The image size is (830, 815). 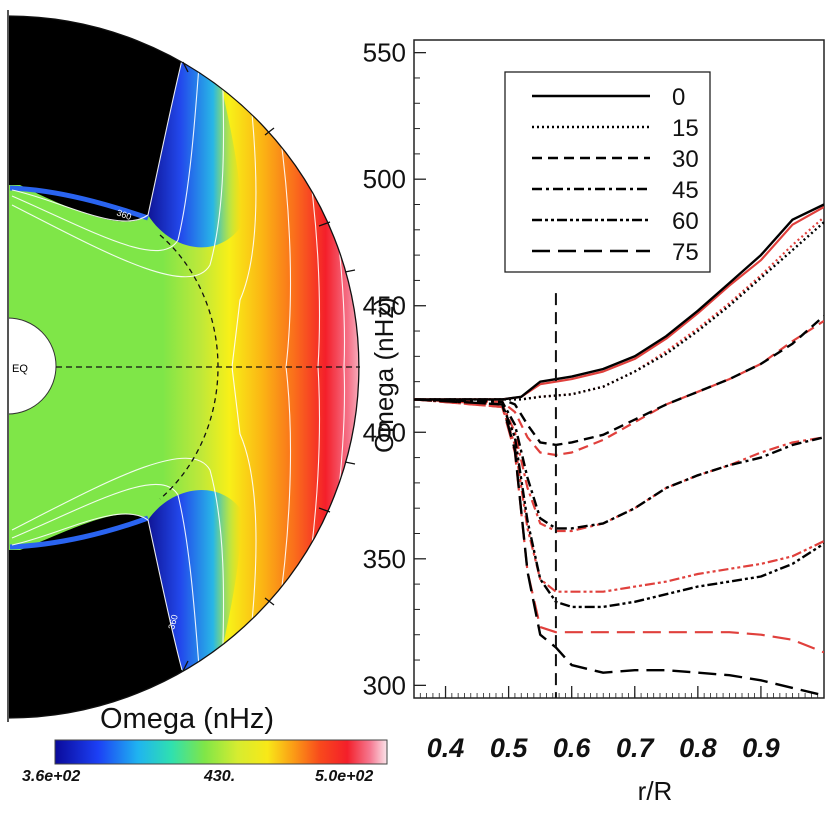 What do you see at coordinates (51, 776) in the screenshot?
I see `colorbar-min-label: 3.6e+02` at bounding box center [51, 776].